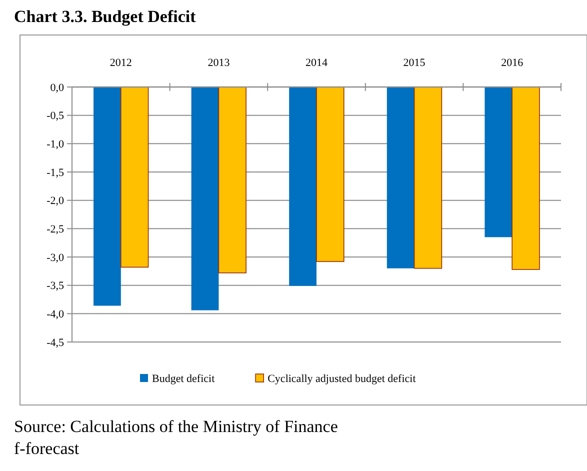 This screenshot has height=471, width=587. I want to click on text: f-forecast, so click(47, 448).